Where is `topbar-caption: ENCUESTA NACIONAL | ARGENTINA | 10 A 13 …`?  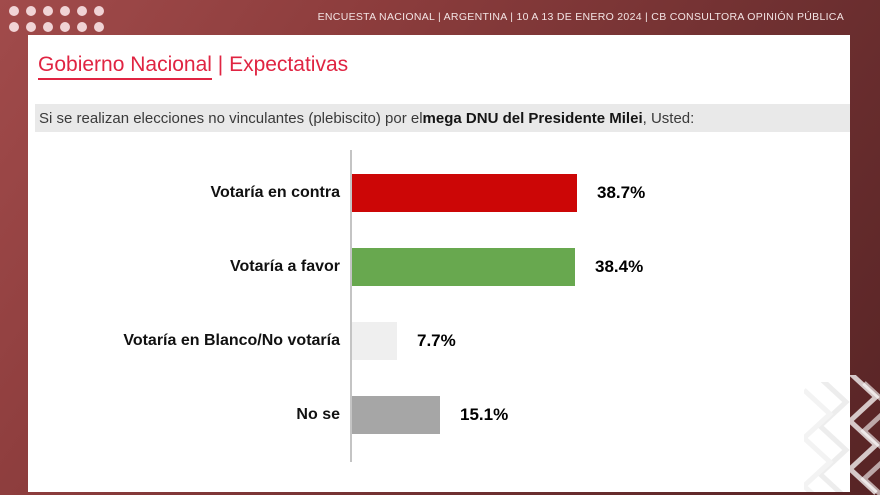 topbar-caption: ENCUESTA NACIONAL | ARGENTINA | 10 A 13 … is located at coordinates (580, 17).